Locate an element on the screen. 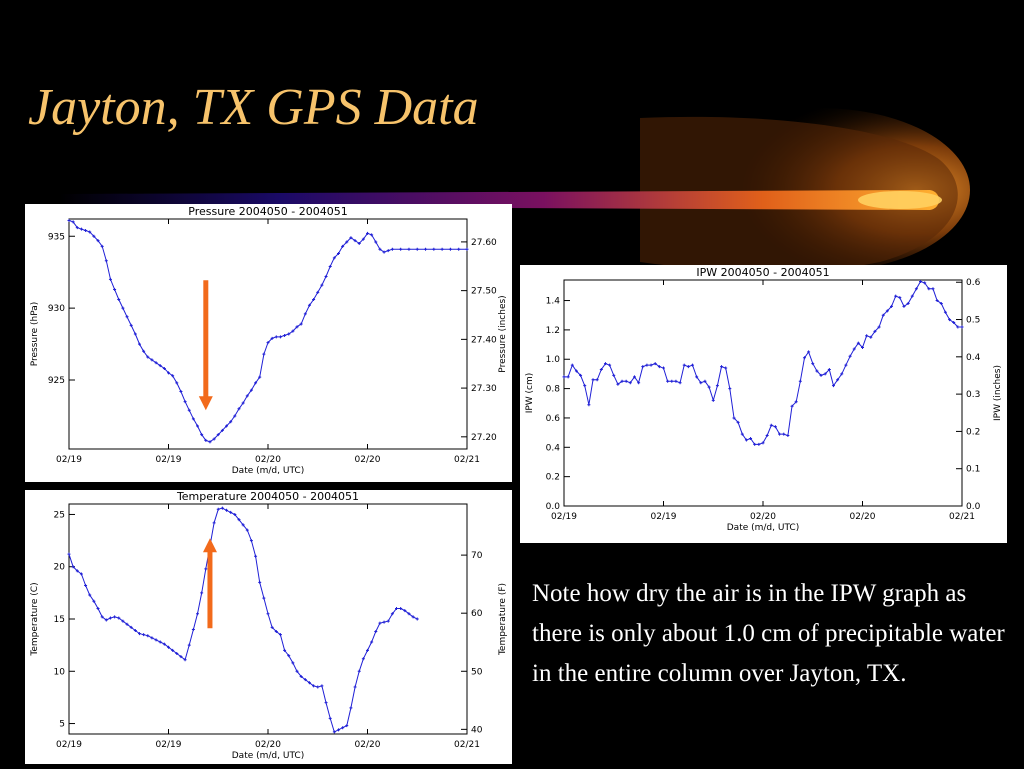  up-arrow-icon is located at coordinates (209, 583).